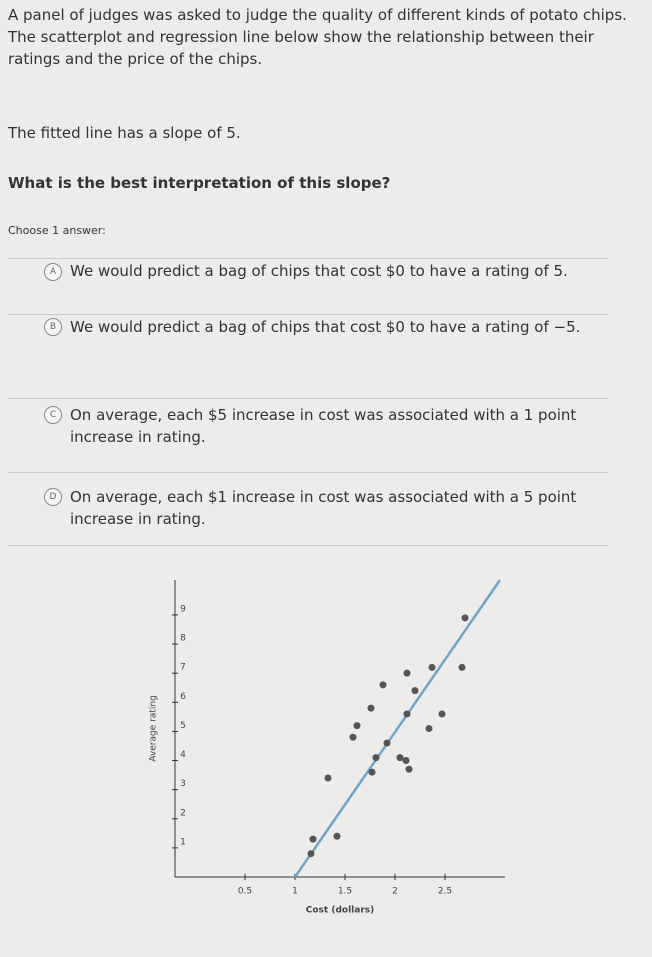 The height and width of the screenshot is (957, 652). Describe the element at coordinates (53, 415) in the screenshot. I see `option-letter: C` at that location.